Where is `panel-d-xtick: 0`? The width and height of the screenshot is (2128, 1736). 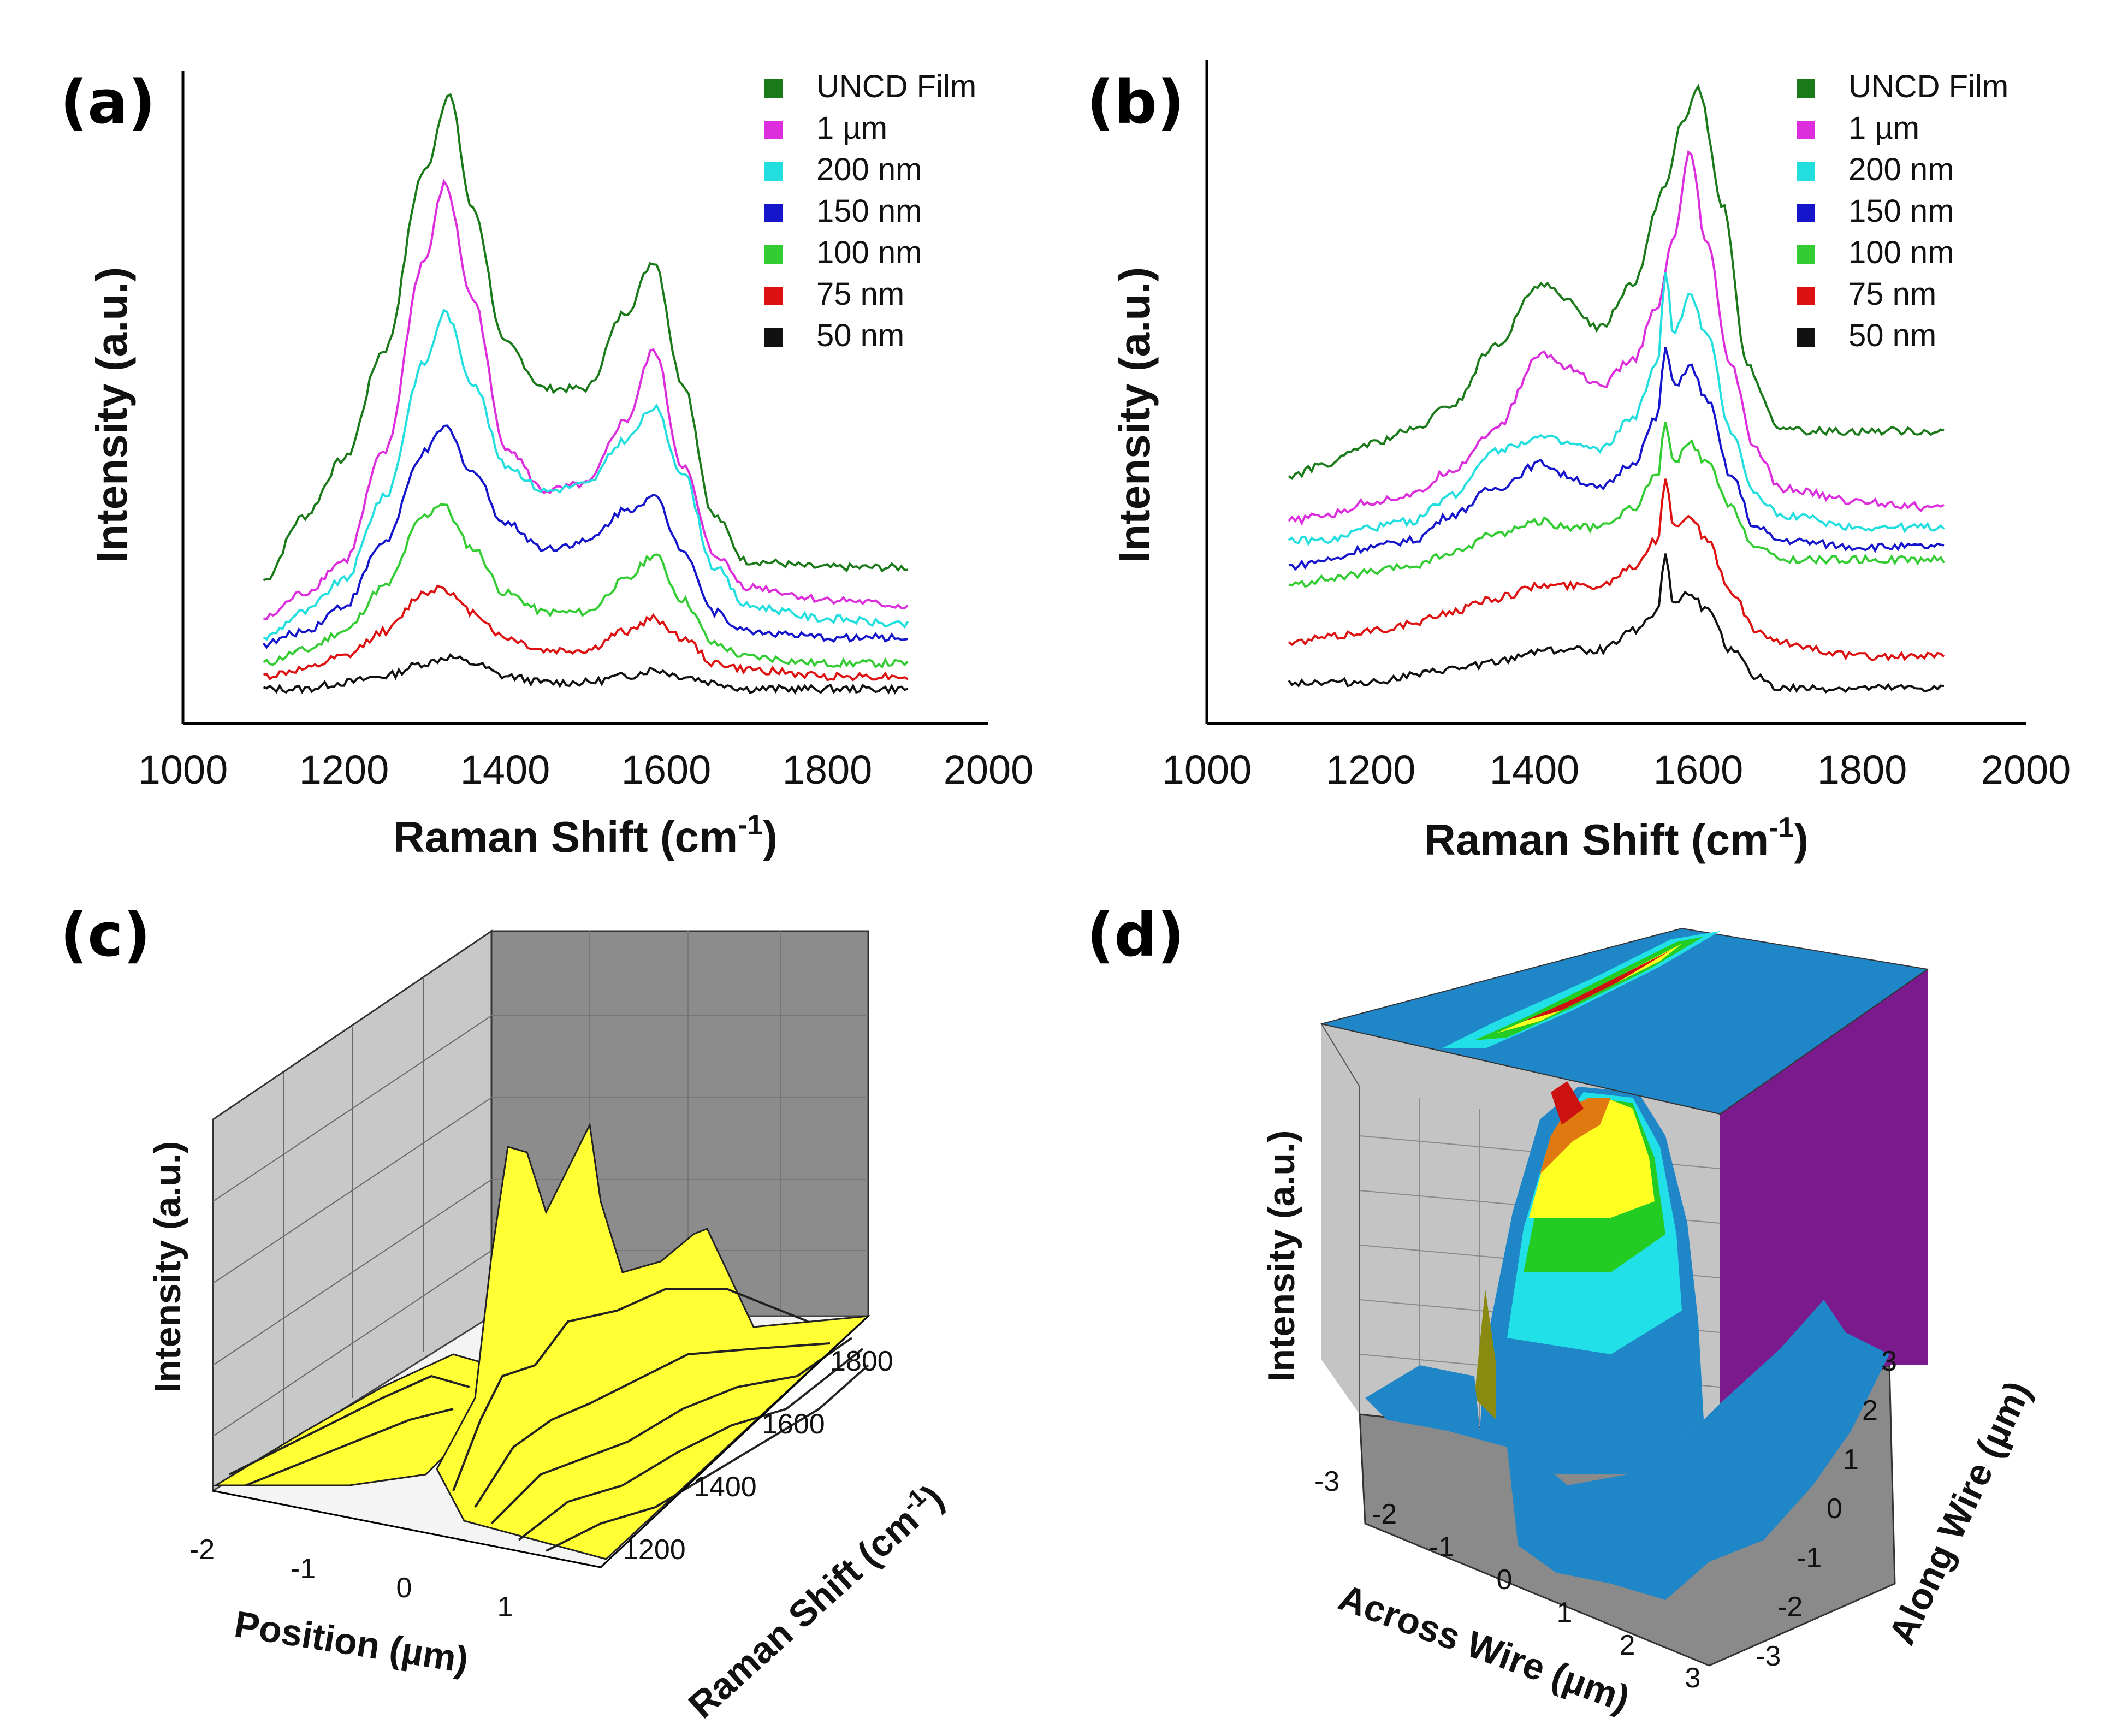
panel-d-xtick: 0 is located at coordinates (1505, 1580).